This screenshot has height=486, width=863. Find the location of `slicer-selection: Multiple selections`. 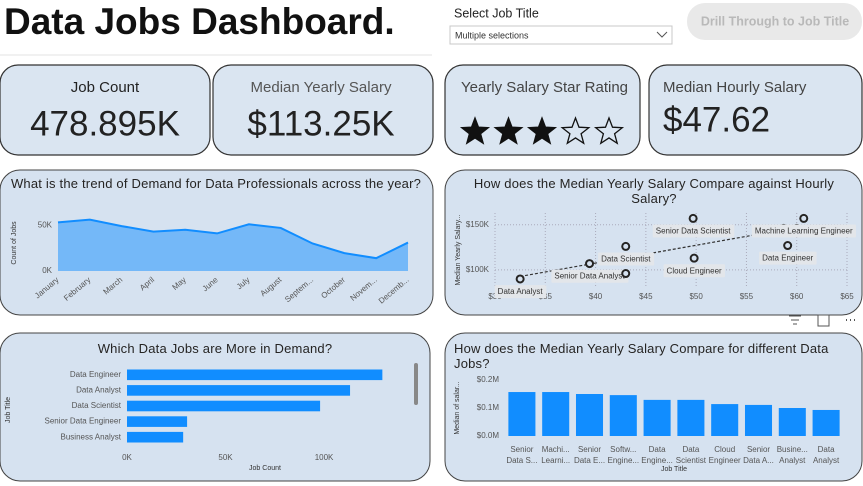

slicer-selection: Multiple selections is located at coordinates (492, 35).